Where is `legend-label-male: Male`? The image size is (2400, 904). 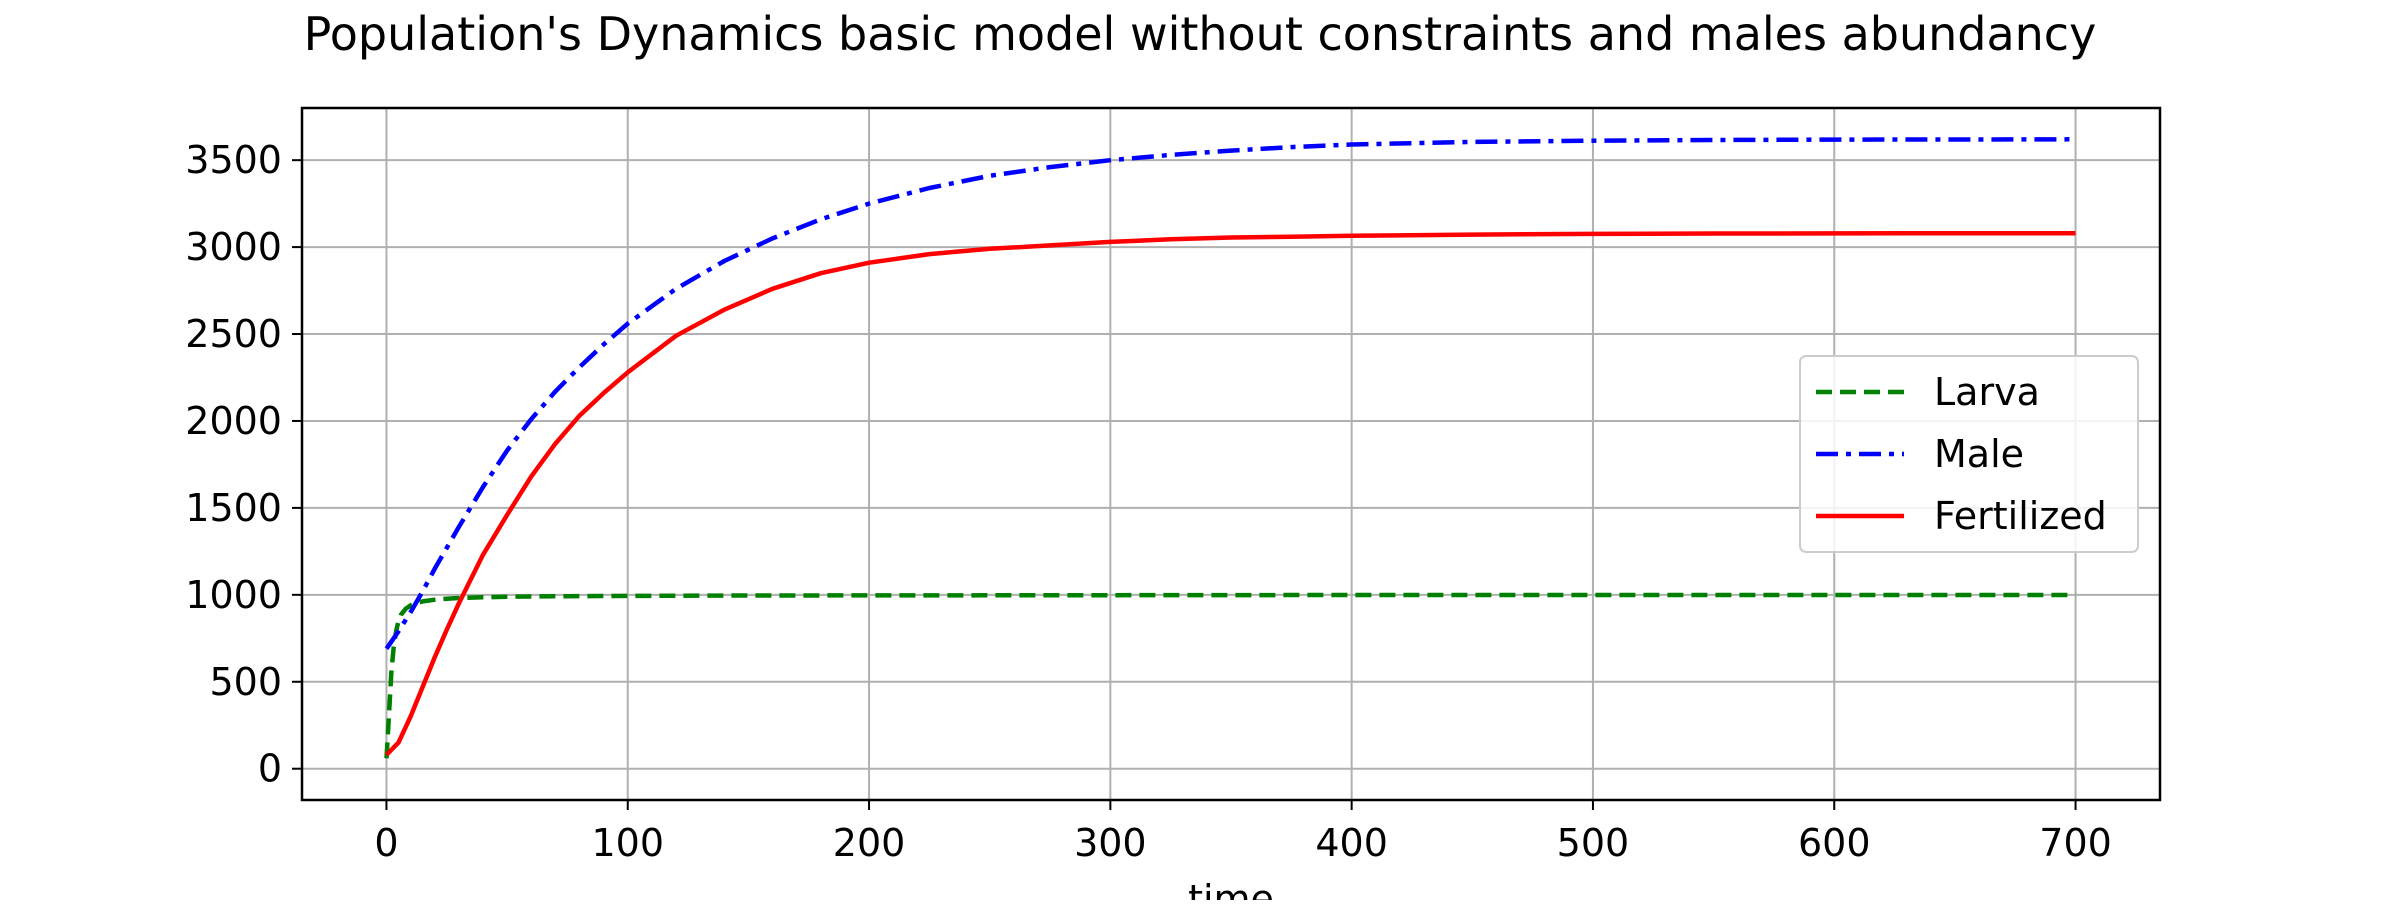 legend-label-male: Male is located at coordinates (1979, 454).